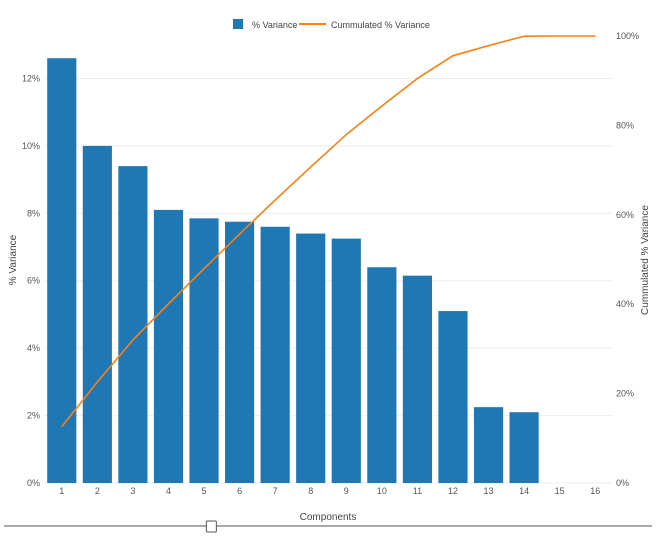 The height and width of the screenshot is (548, 656). I want to click on legend-bar-label: % Variance, so click(274, 25).